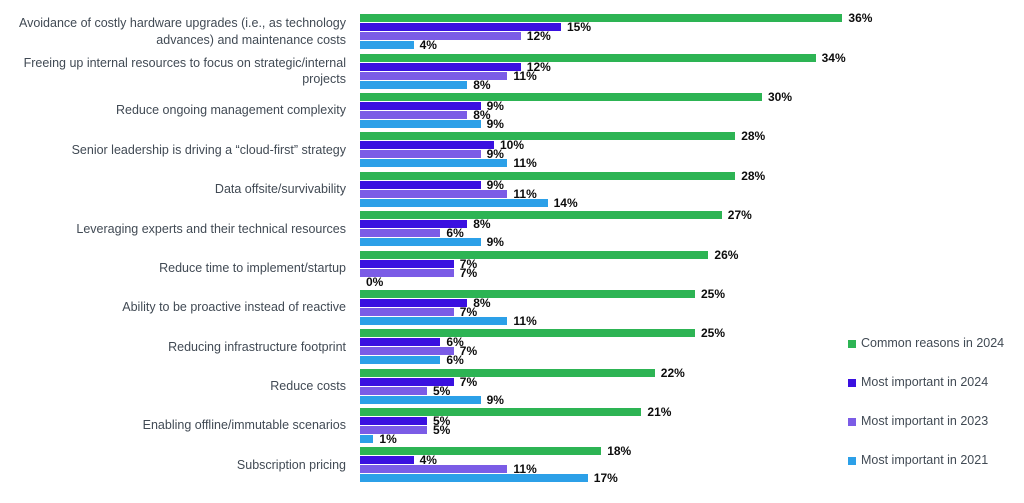 This screenshot has height=503, width=1024. What do you see at coordinates (630, 430) in the screenshot?
I see `bar-line: 5%` at bounding box center [630, 430].